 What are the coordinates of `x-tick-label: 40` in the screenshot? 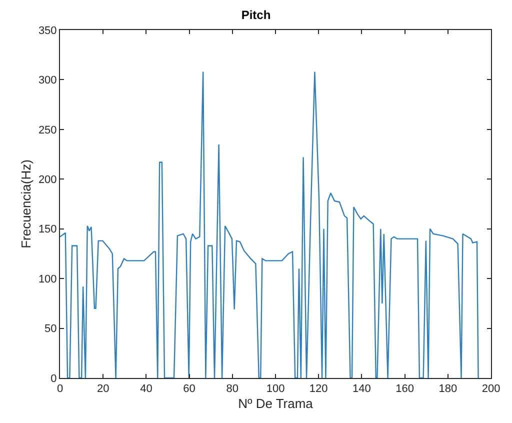 It's located at (146, 389).